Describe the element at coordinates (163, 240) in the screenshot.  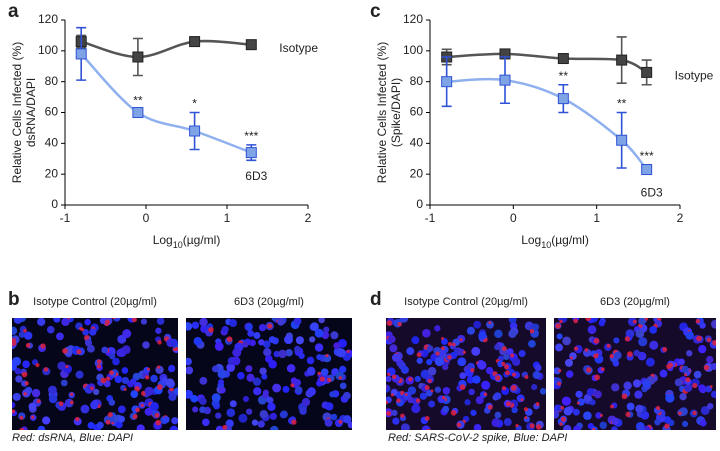
I see `x-axis-label-part: Log` at that location.